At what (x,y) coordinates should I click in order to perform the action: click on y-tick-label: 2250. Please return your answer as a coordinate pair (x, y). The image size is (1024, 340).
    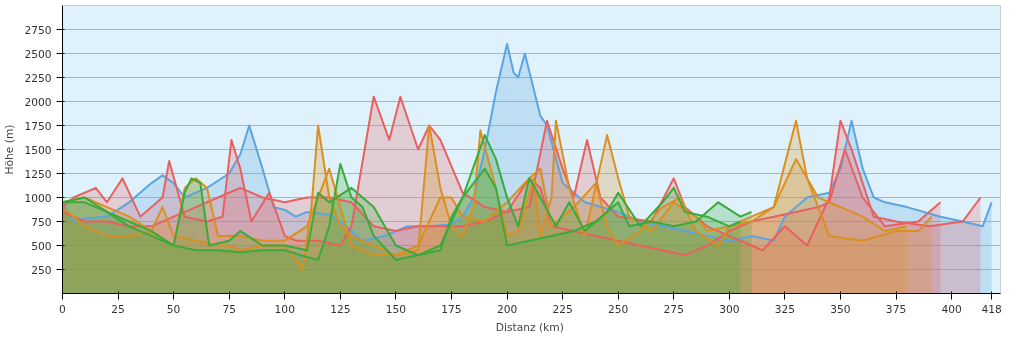
    Looking at the image, I should click on (38, 78).